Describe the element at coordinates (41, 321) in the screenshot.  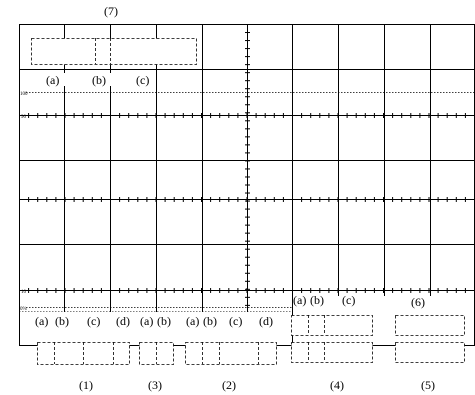
I see `sub1-a: (a)` at that location.